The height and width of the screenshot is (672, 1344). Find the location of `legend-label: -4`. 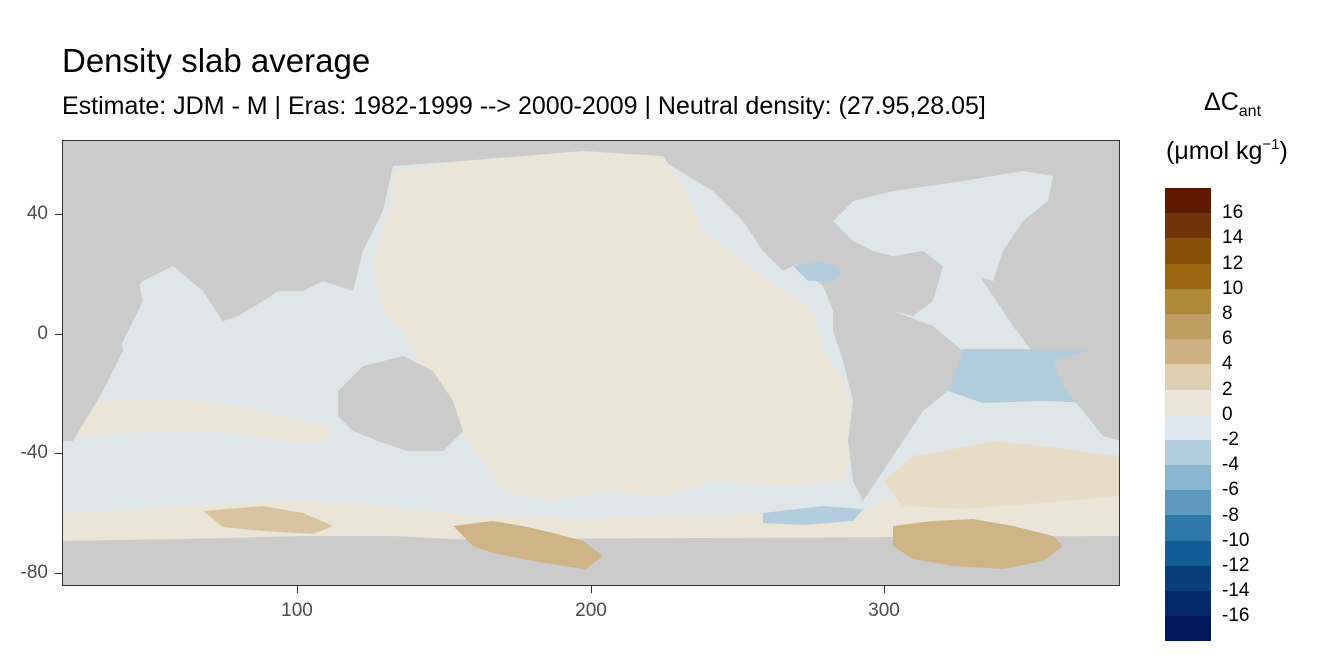

legend-label: -4 is located at coordinates (1230, 465).